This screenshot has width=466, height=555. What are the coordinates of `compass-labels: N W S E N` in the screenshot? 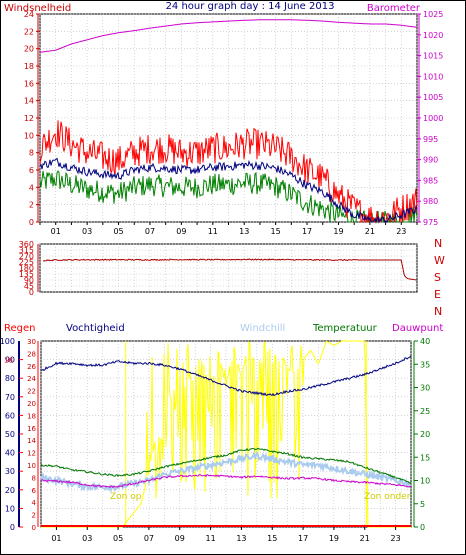 It's located at (439, 277).